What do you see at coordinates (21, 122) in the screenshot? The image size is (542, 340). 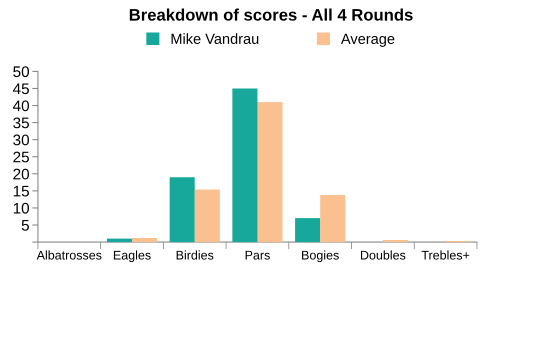 I see `y-tick-label: 35` at bounding box center [21, 122].